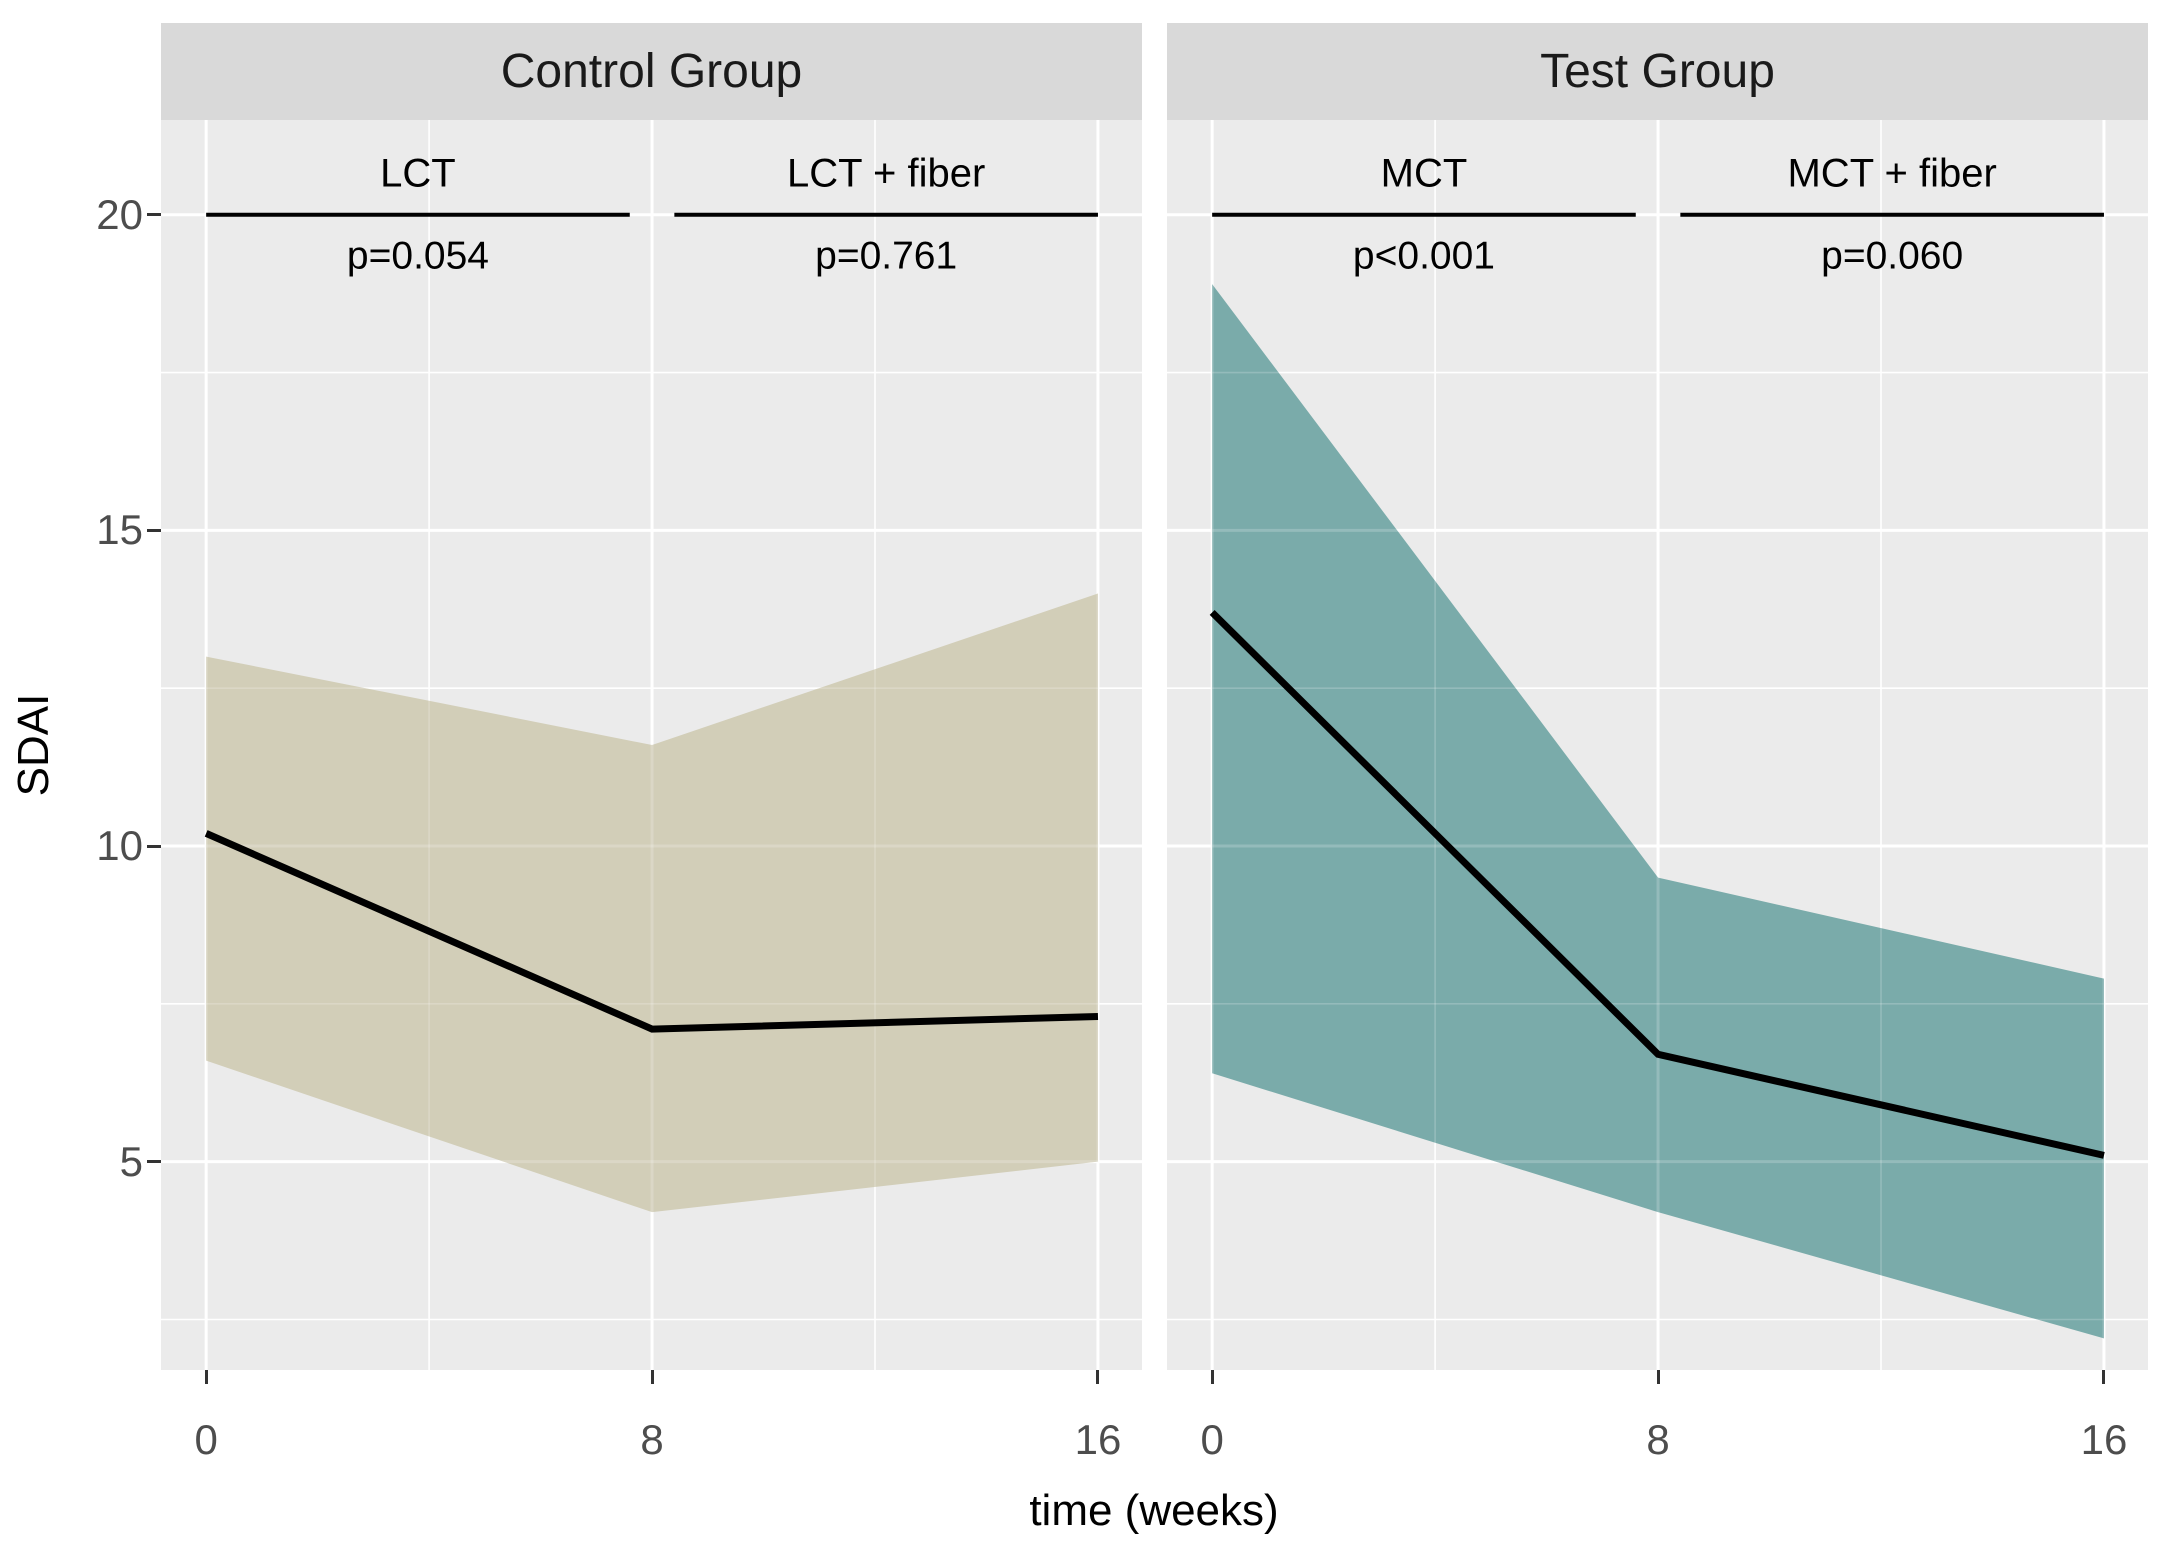  I want to click on p-value-label: p=0.054, so click(418, 256).